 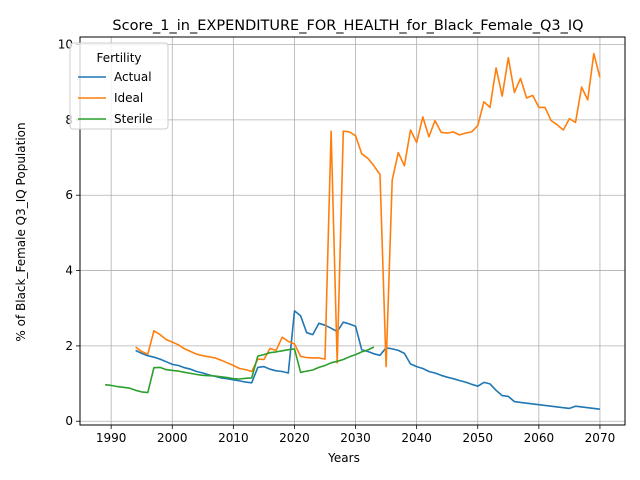 I want to click on x-tick-label: 2060, so click(x=539, y=438).